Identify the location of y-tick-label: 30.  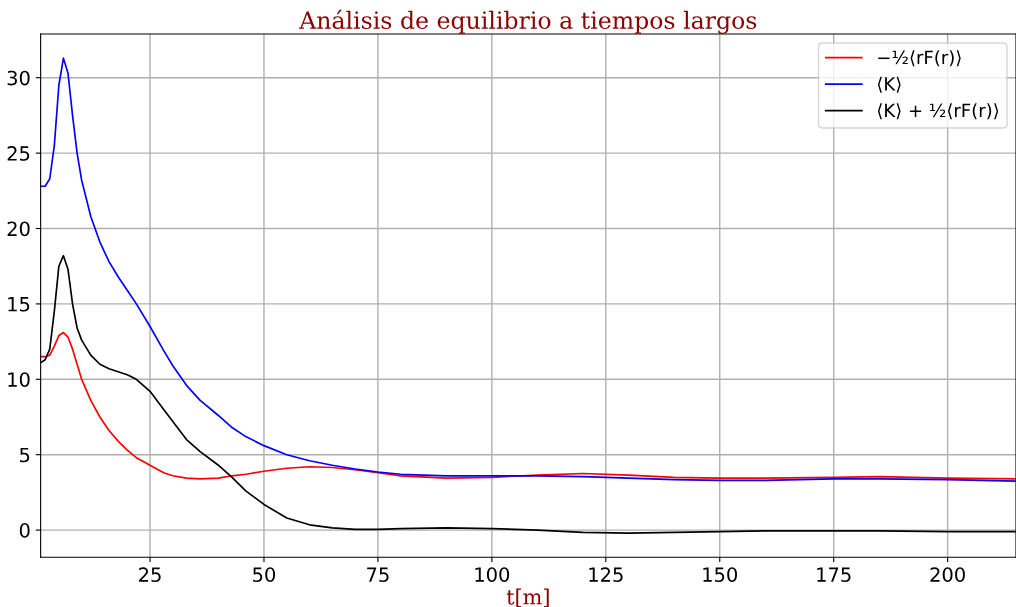
(18, 78).